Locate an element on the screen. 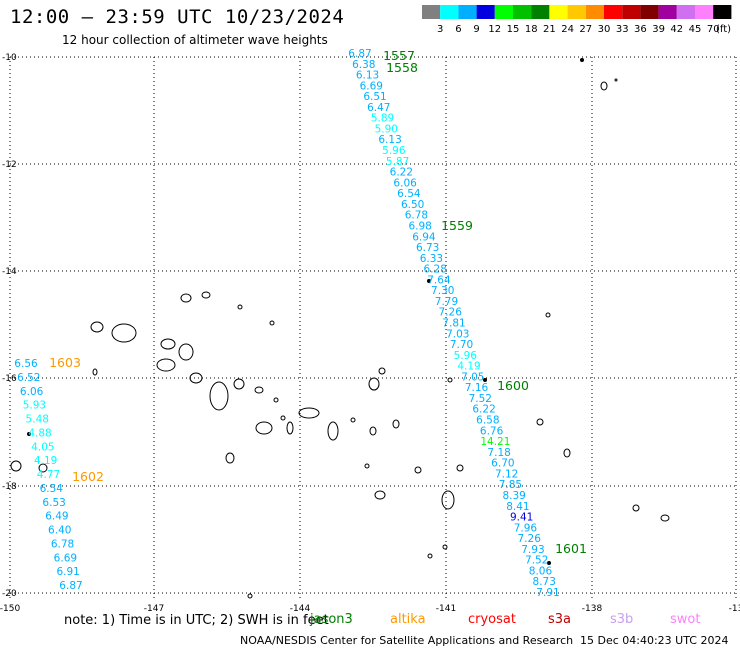  satellite-label: s3b is located at coordinates (622, 619).